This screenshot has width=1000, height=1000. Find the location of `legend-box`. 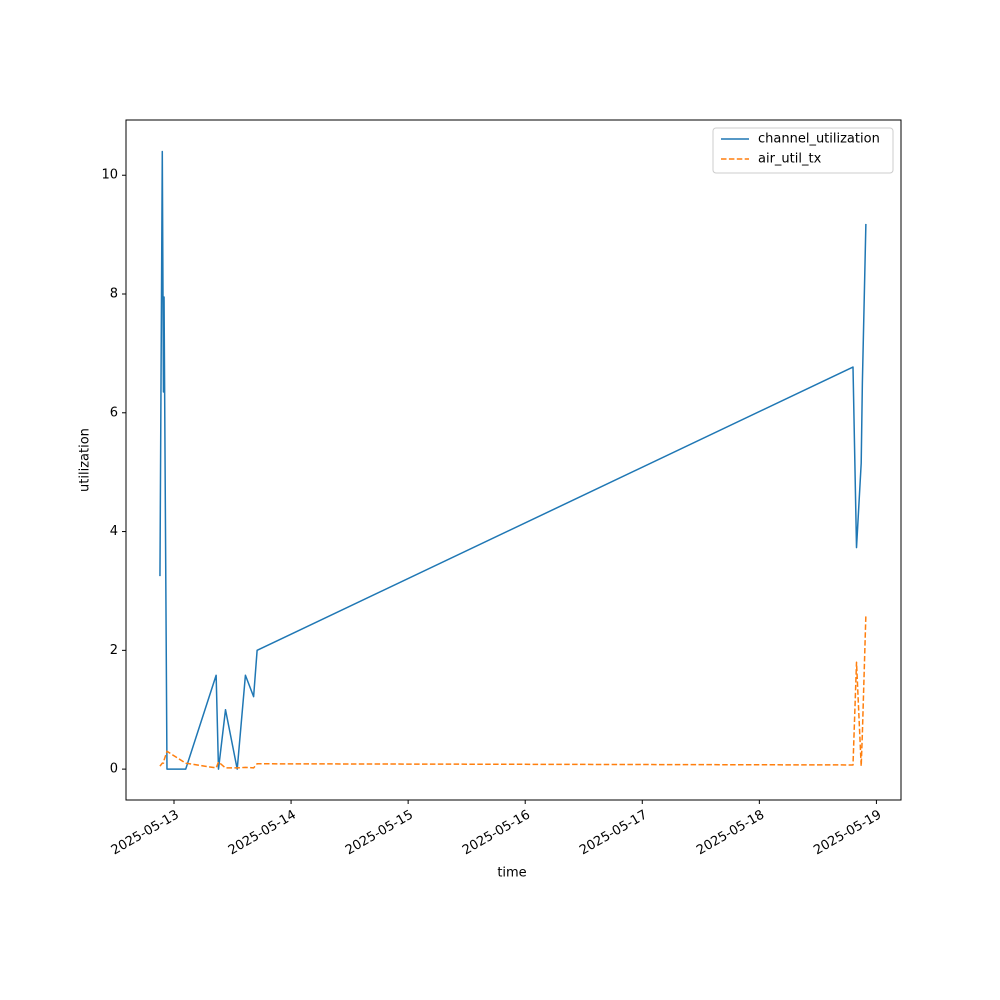

legend-box is located at coordinates (803, 150).